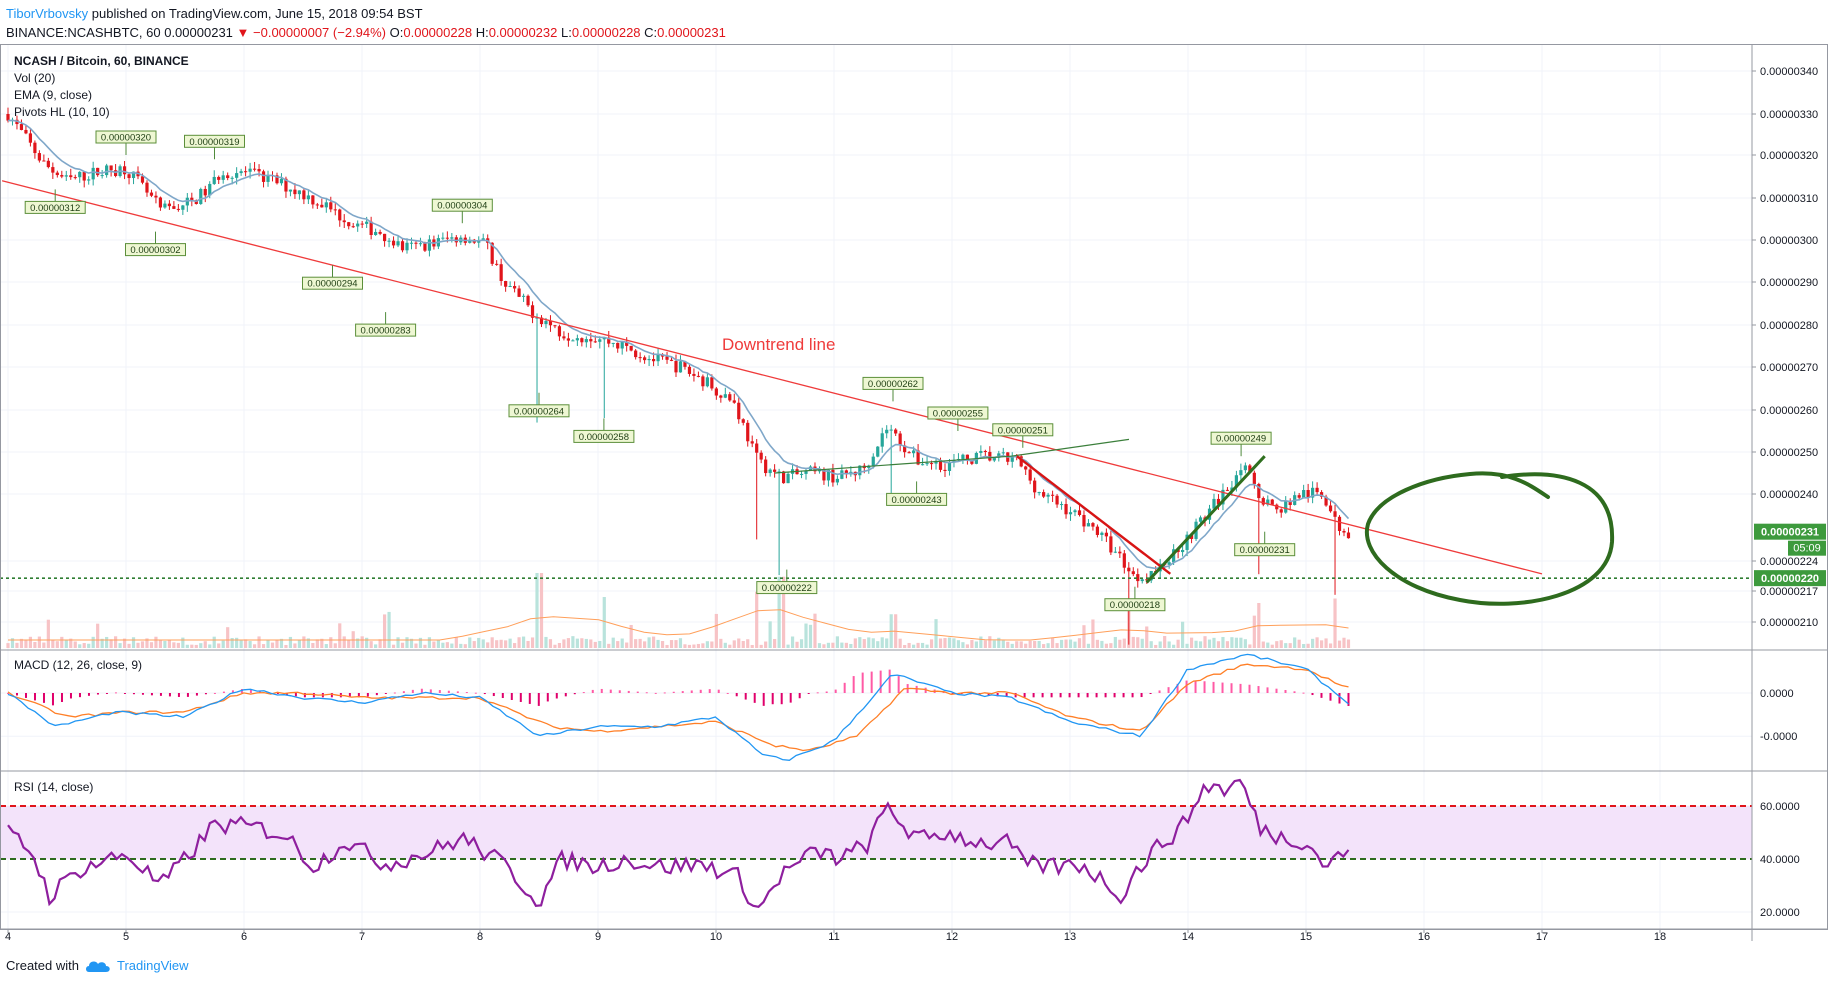  What do you see at coordinates (1094, 515) in the screenshot?
I see `trend-line-red-break` at bounding box center [1094, 515].